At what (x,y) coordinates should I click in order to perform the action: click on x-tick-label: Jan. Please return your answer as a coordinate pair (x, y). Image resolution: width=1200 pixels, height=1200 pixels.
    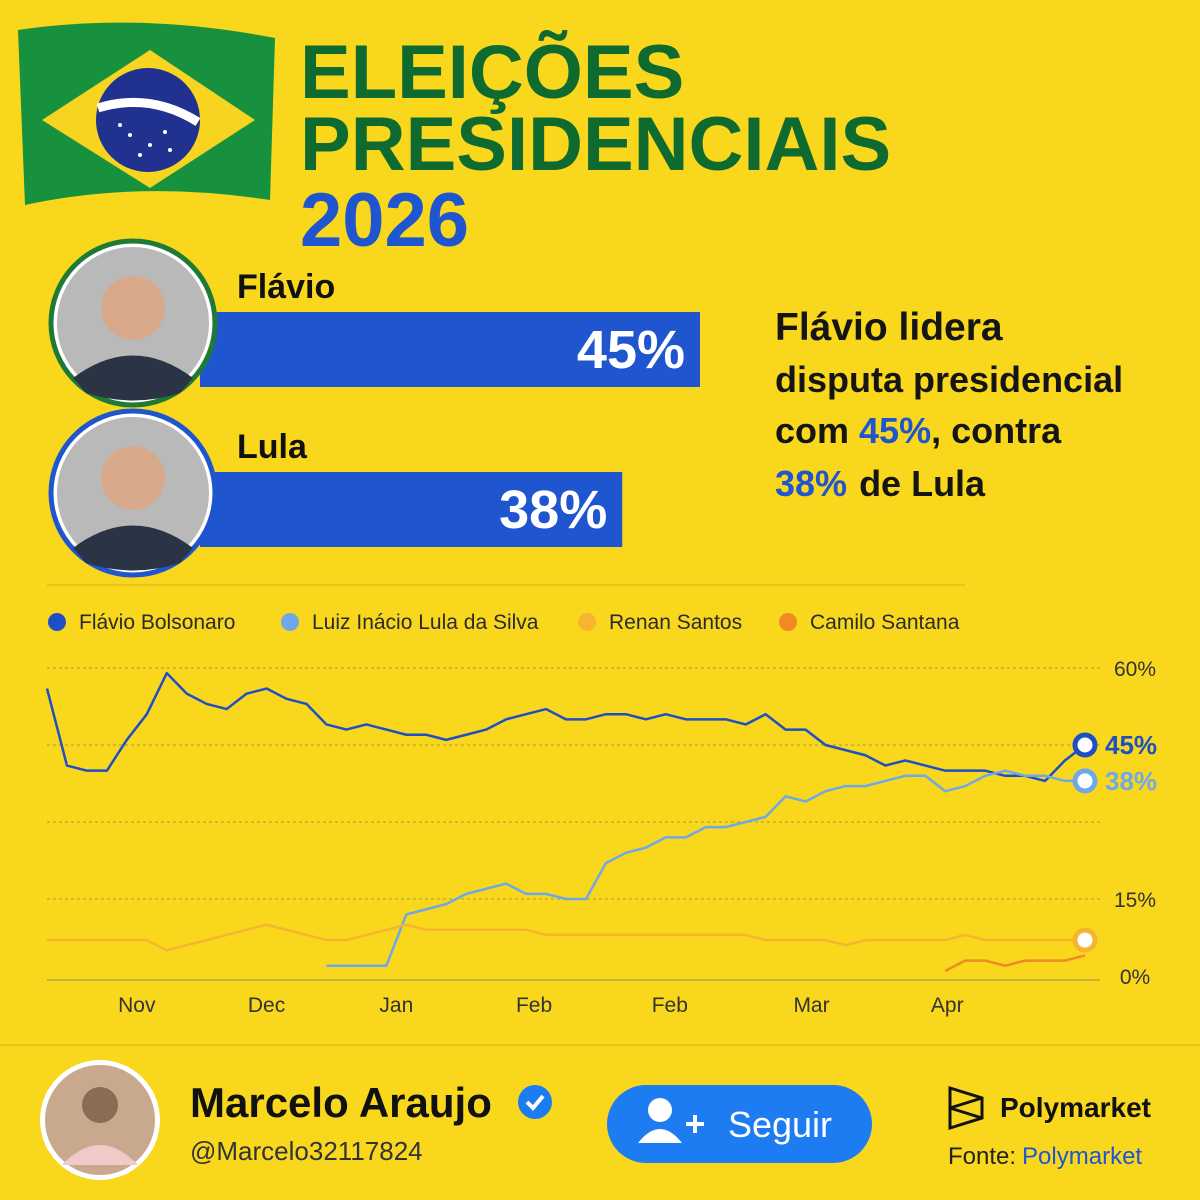
    Looking at the image, I should click on (396, 1005).